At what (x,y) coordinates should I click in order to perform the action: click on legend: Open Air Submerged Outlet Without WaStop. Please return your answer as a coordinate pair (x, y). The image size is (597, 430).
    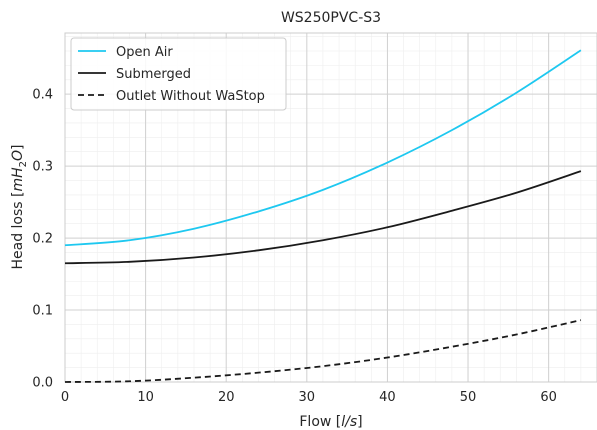
    Looking at the image, I should click on (178, 74).